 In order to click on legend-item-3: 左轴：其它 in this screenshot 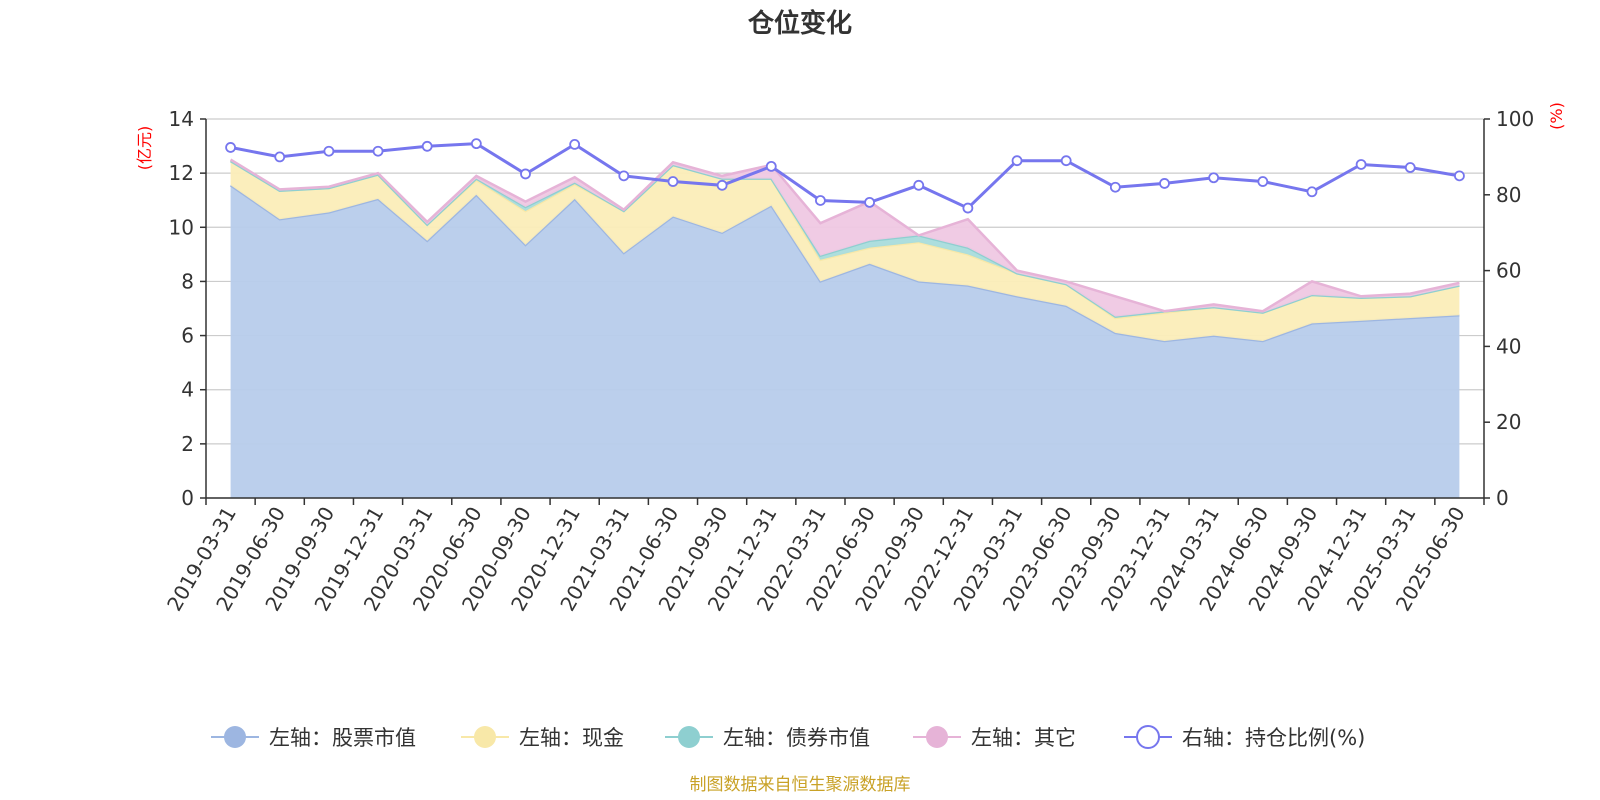, I will do `click(994, 738)`.